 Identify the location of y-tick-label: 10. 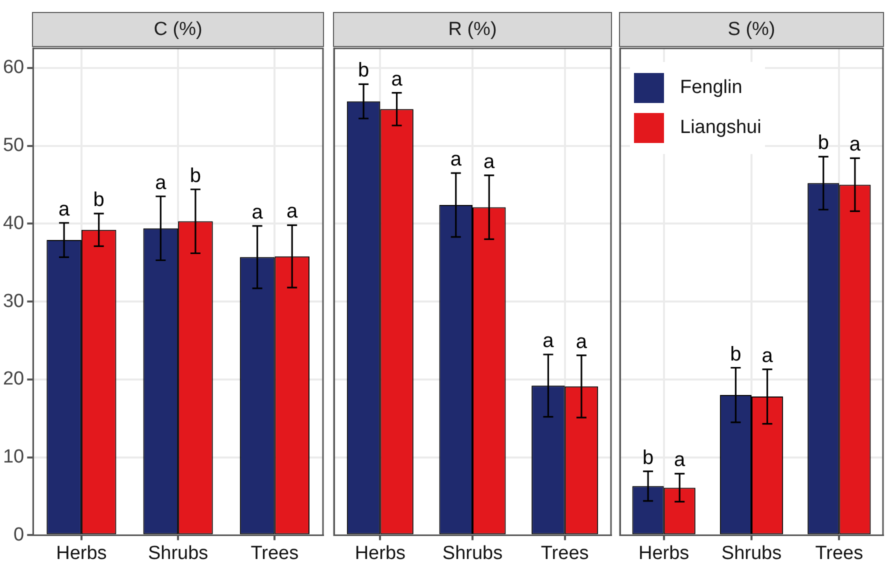
(13, 457).